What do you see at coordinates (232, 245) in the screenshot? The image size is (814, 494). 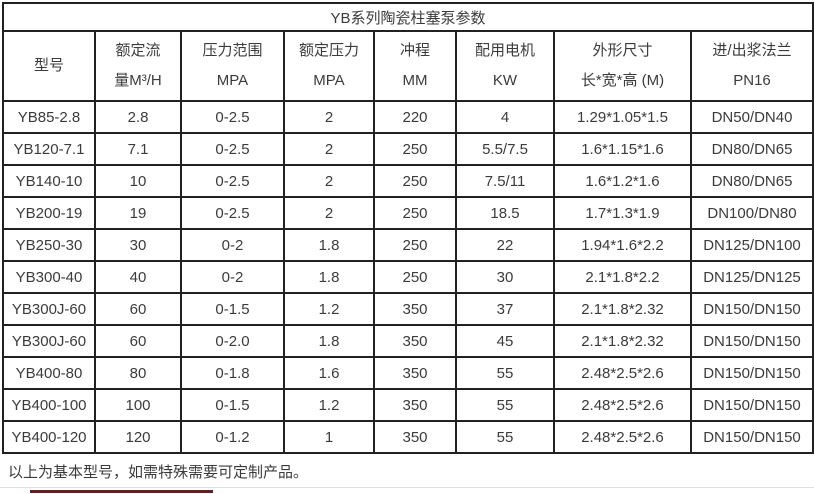 I see `value-cell: 0-2` at bounding box center [232, 245].